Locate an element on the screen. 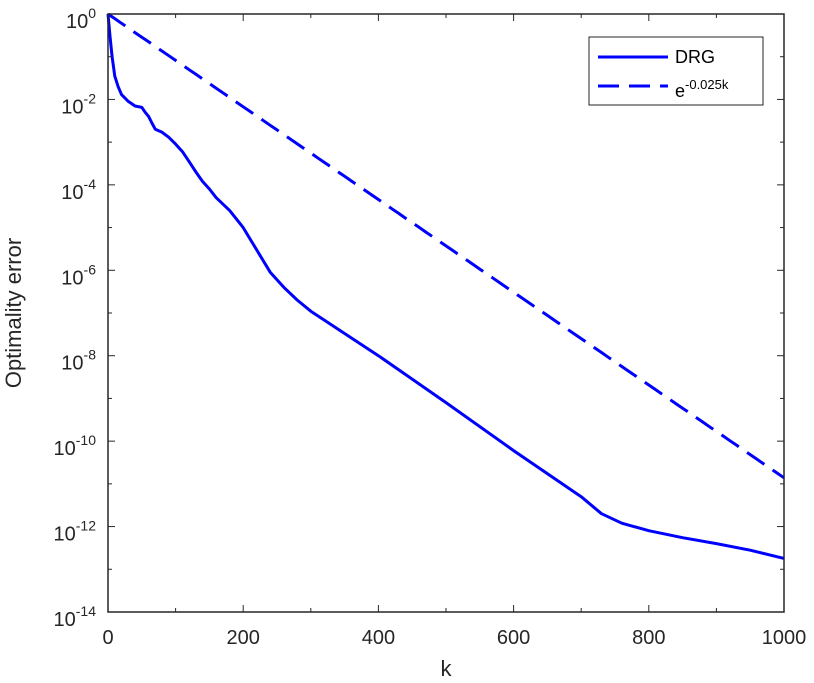 The width and height of the screenshot is (814, 683). x-tick-label: 0 is located at coordinates (107, 638).